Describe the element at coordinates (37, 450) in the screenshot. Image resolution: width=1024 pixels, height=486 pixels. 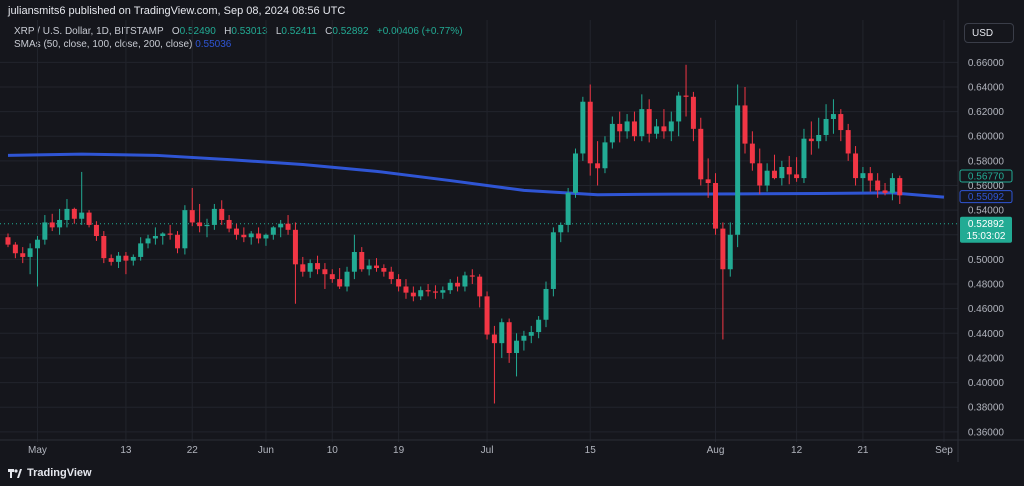
I see `x-tick-label: May` at that location.